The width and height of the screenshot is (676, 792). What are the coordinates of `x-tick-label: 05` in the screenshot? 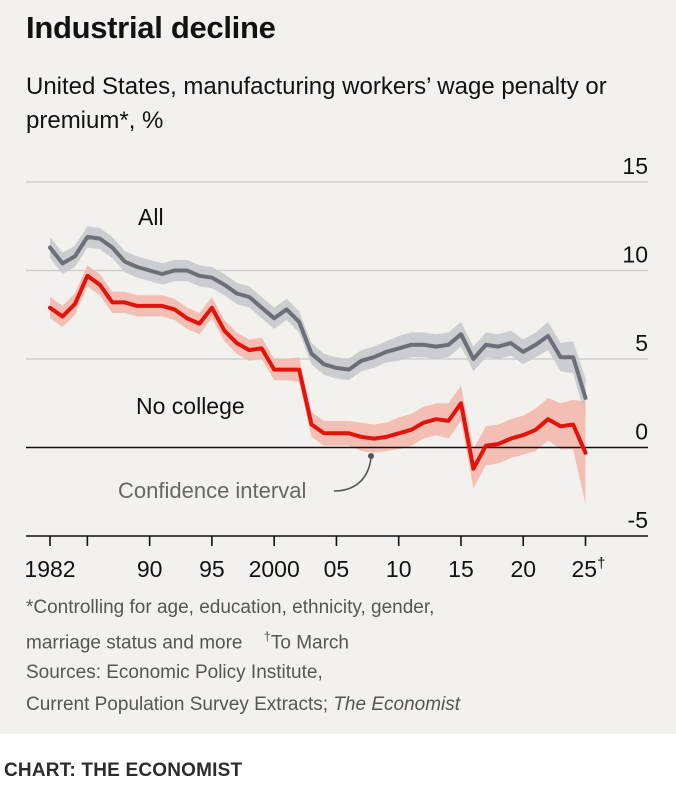 It's located at (337, 569).